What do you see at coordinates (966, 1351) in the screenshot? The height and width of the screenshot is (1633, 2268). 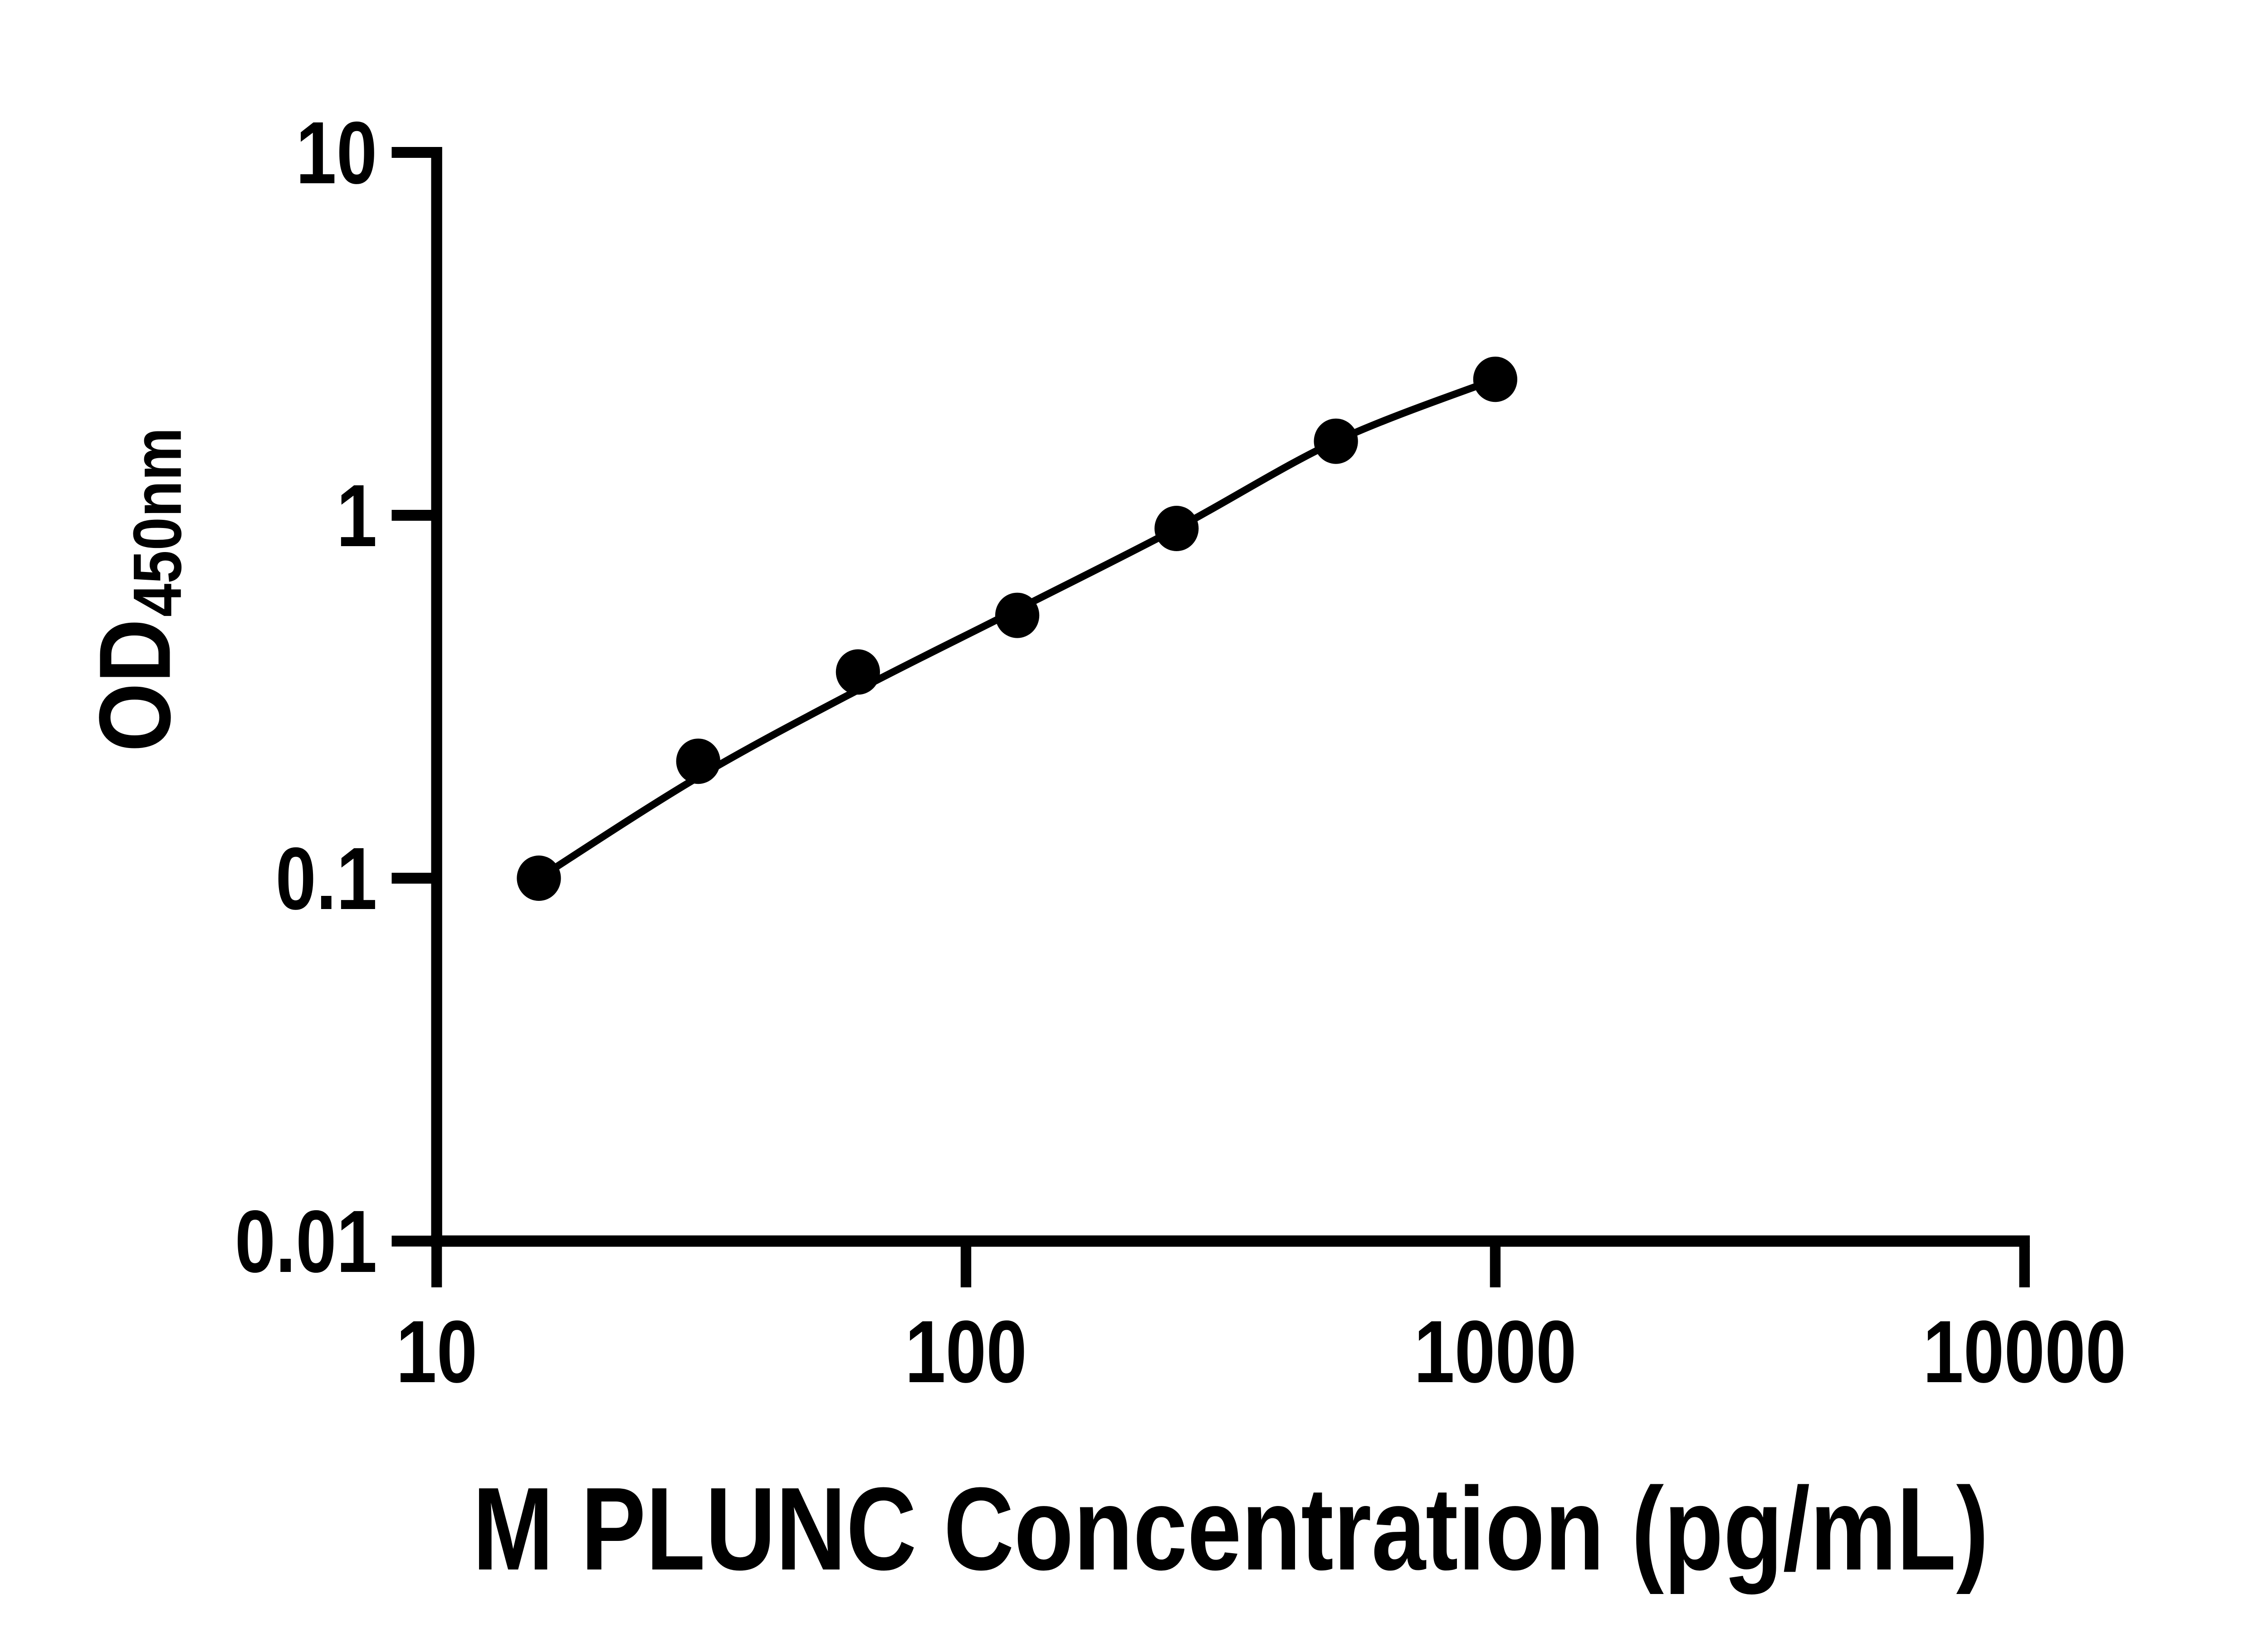 I see `x-tick-label: 100` at bounding box center [966, 1351].